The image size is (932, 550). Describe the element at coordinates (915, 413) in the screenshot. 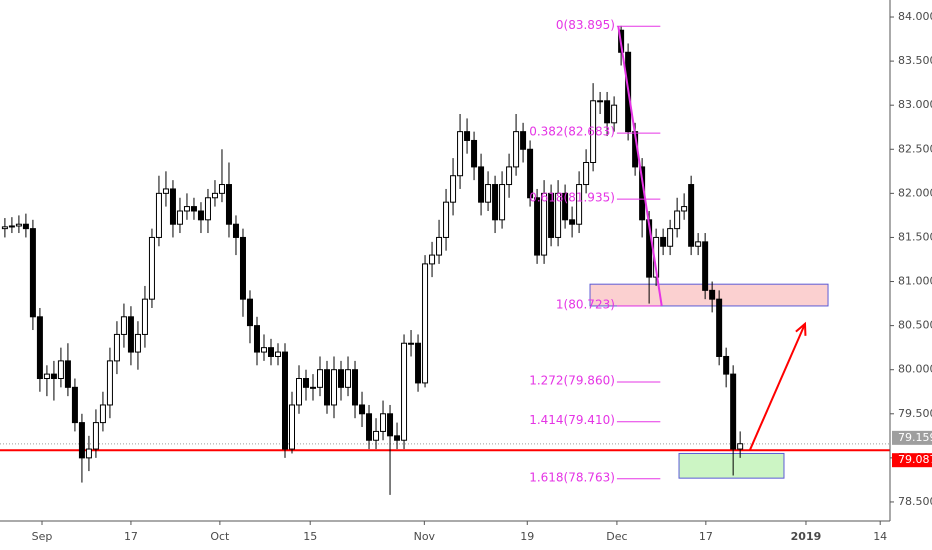

I see `y-tick-label: 79.500` at that location.